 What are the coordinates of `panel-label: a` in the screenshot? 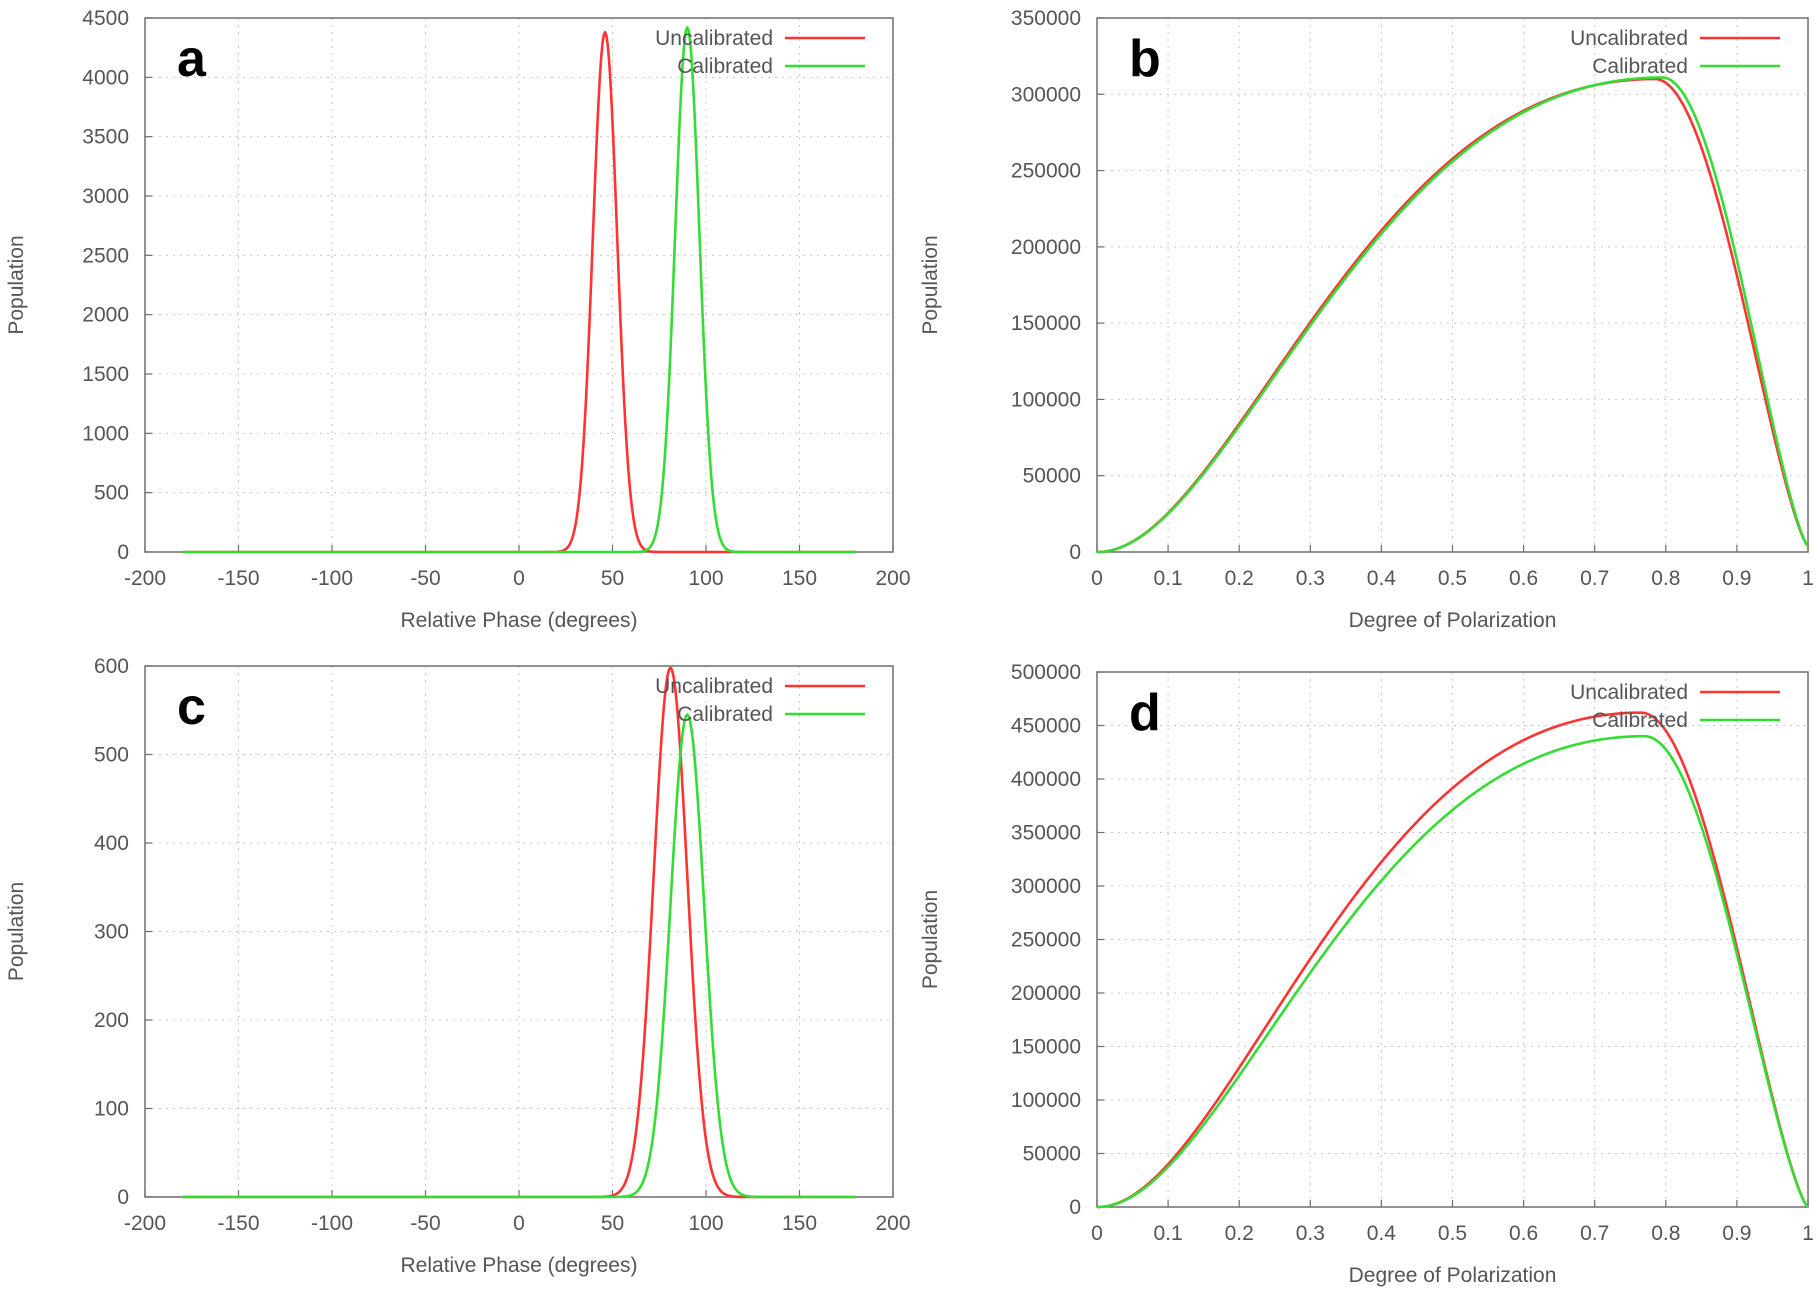 It's located at (192, 59).